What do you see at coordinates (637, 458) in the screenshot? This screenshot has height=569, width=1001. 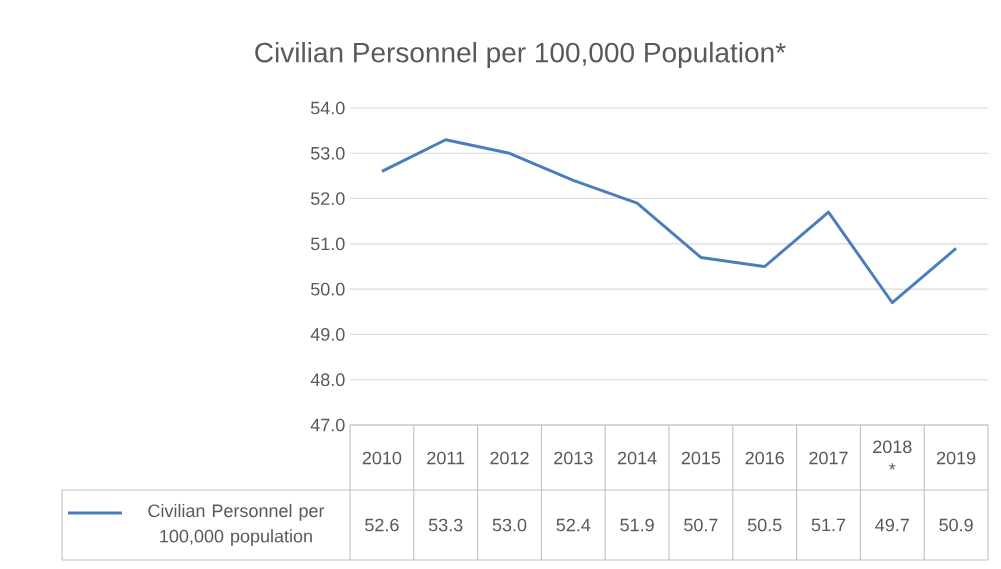 I see `x-tick-label: 2014` at bounding box center [637, 458].